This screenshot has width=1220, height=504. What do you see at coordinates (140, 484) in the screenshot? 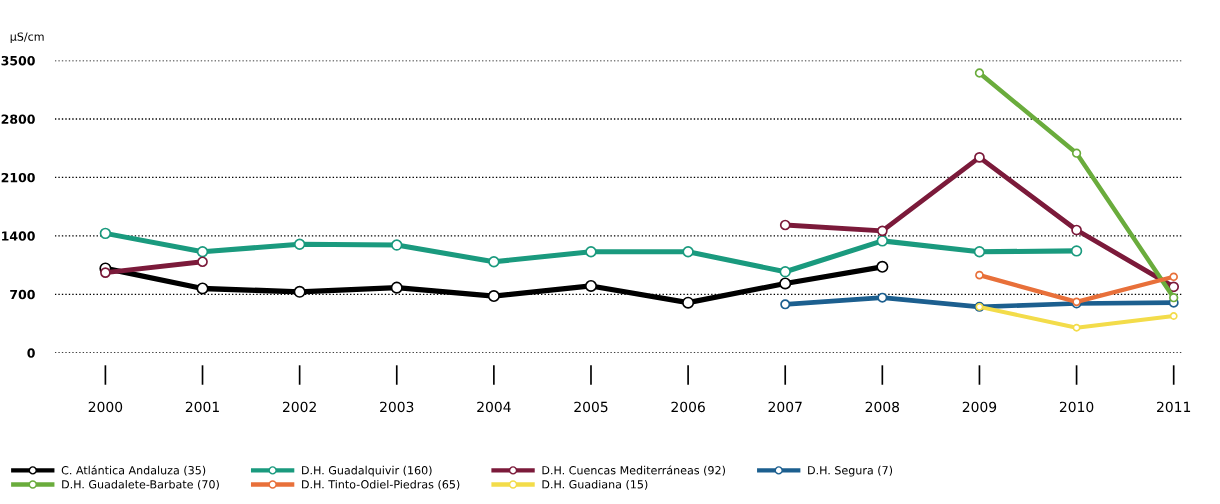
I see `legend-label: D.H. Guadalete-Barbate (70)` at bounding box center [140, 484].